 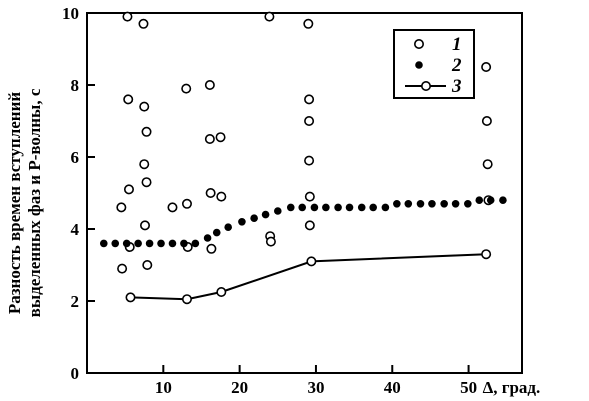 I want to click on y-tick-label: 0, so click(x=75, y=373).